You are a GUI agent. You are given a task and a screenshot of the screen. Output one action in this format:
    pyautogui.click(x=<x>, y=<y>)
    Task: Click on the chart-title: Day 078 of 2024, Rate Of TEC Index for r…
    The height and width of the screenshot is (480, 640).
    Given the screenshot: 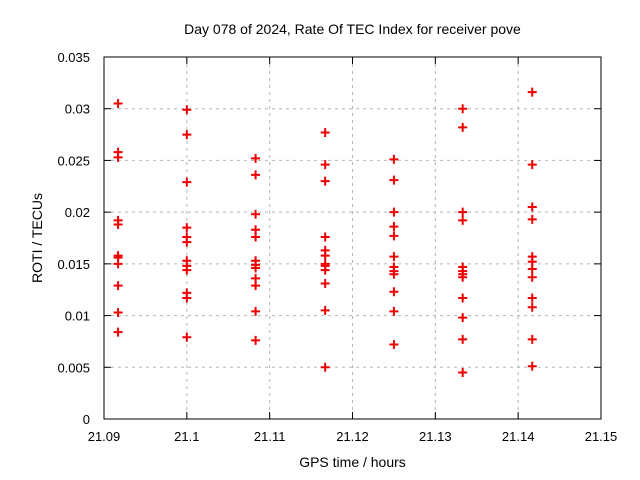 What is the action you would take?
    pyautogui.click(x=352, y=29)
    